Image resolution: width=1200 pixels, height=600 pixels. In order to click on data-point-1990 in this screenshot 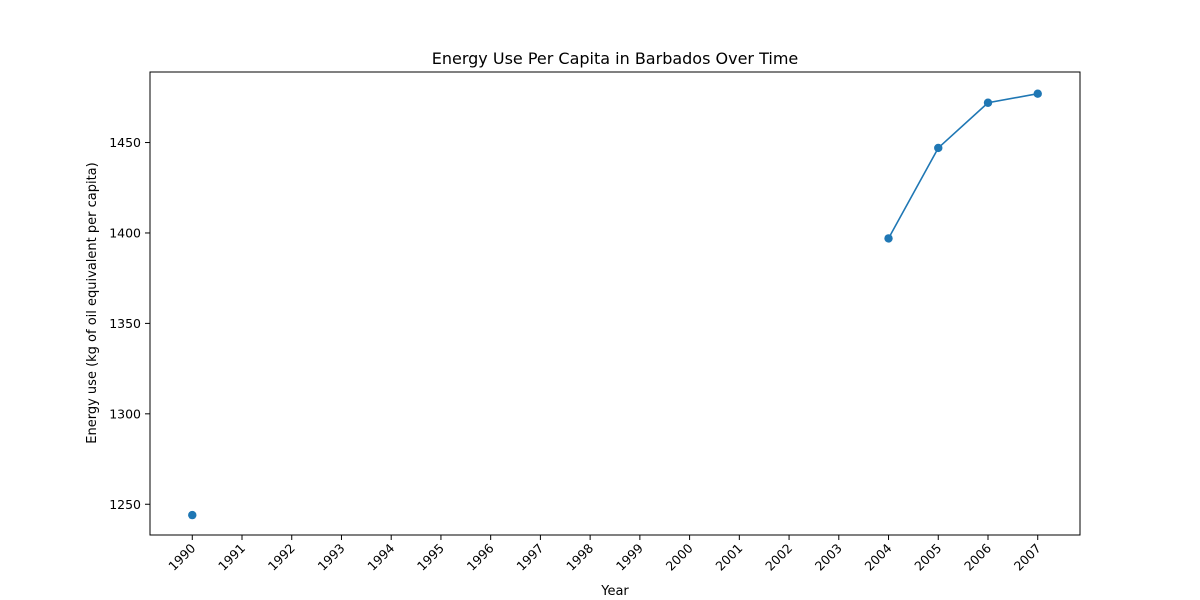, I will do `click(192, 515)`.